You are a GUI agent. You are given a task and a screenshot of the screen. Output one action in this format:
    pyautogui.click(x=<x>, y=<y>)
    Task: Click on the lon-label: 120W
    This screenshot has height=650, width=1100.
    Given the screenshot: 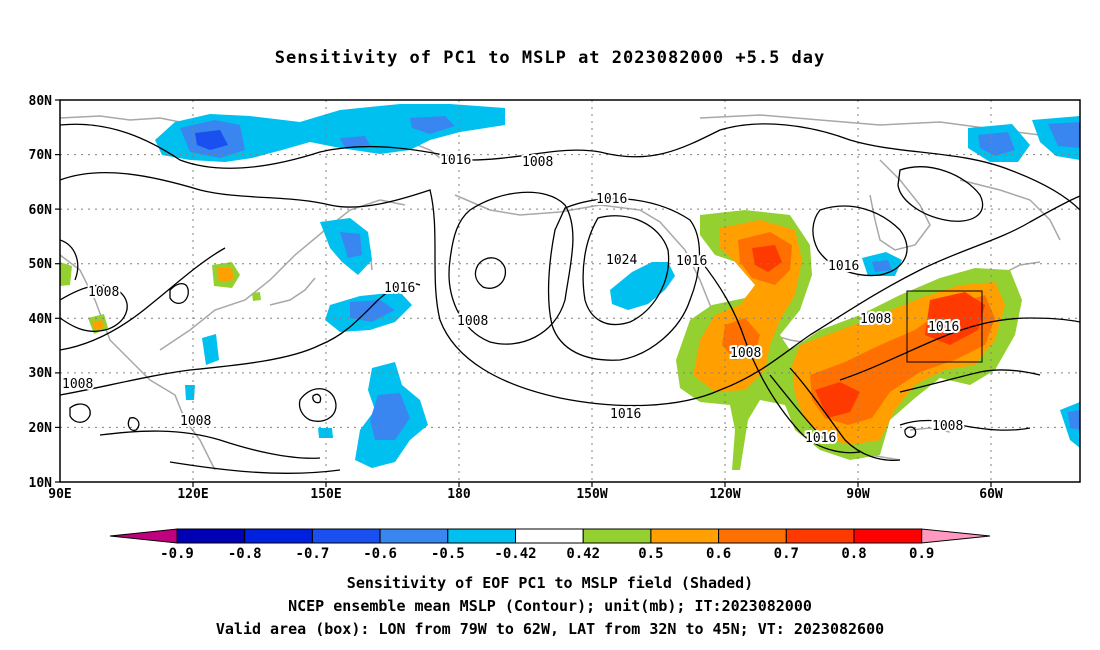 What is the action you would take?
    pyautogui.click(x=724, y=494)
    